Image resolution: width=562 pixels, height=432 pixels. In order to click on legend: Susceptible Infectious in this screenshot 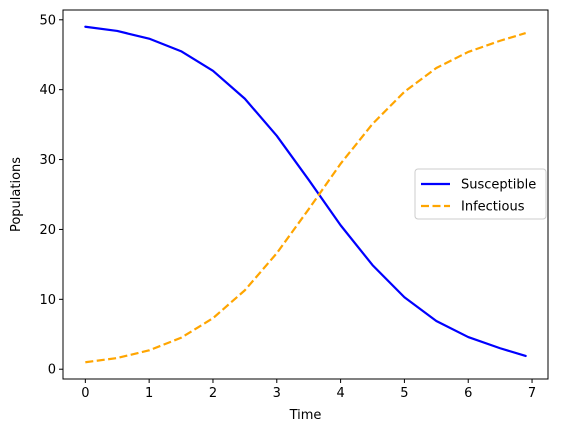, I will do `click(480, 194)`.